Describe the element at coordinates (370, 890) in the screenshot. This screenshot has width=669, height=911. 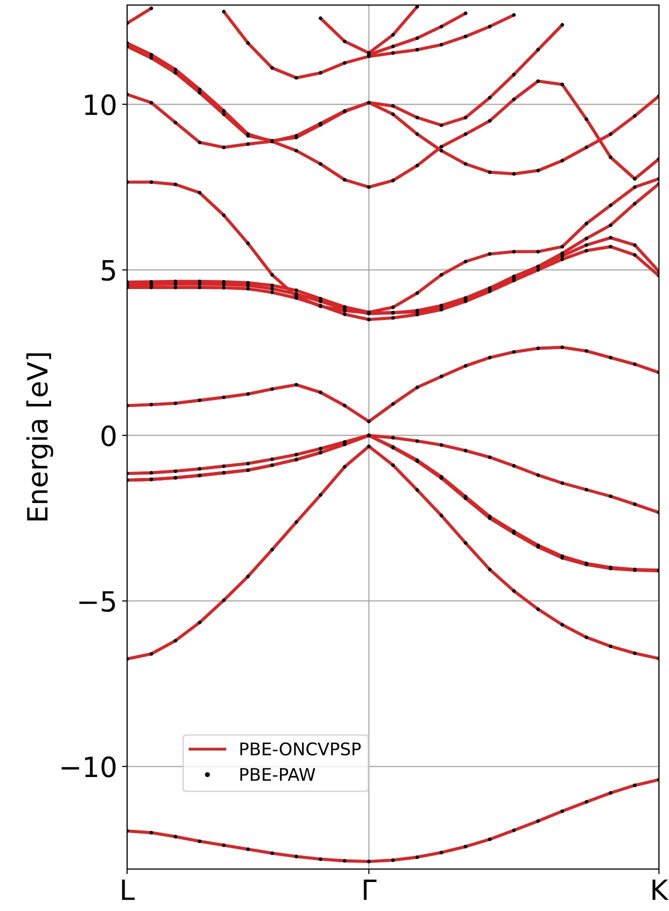
I see `x-tick-label: Γ` at that location.